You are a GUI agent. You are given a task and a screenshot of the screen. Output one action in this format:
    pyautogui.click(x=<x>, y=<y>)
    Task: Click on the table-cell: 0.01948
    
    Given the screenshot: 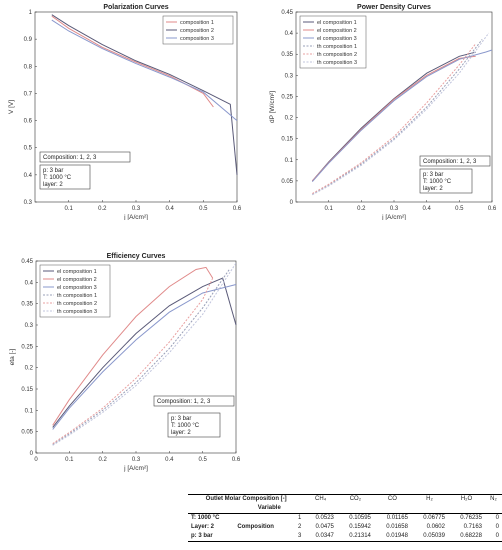 What is the action you would take?
    pyautogui.click(x=397, y=536)
    